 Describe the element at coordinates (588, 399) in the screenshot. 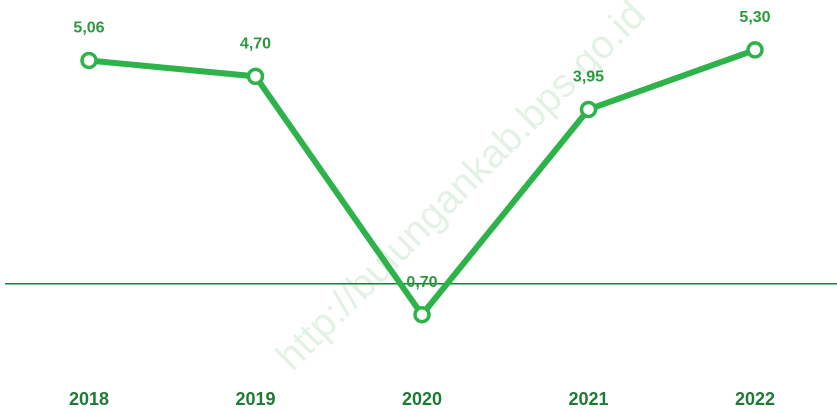

I see `x-tick-label: 2021` at that location.